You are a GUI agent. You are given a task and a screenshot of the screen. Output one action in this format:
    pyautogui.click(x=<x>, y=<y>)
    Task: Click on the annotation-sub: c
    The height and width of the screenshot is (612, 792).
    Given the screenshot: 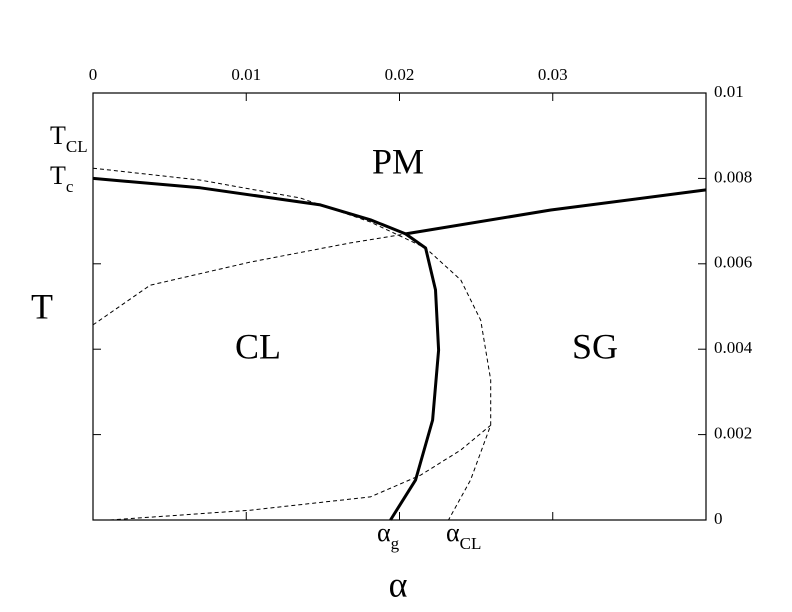 What is the action you would take?
    pyautogui.click(x=70, y=186)
    